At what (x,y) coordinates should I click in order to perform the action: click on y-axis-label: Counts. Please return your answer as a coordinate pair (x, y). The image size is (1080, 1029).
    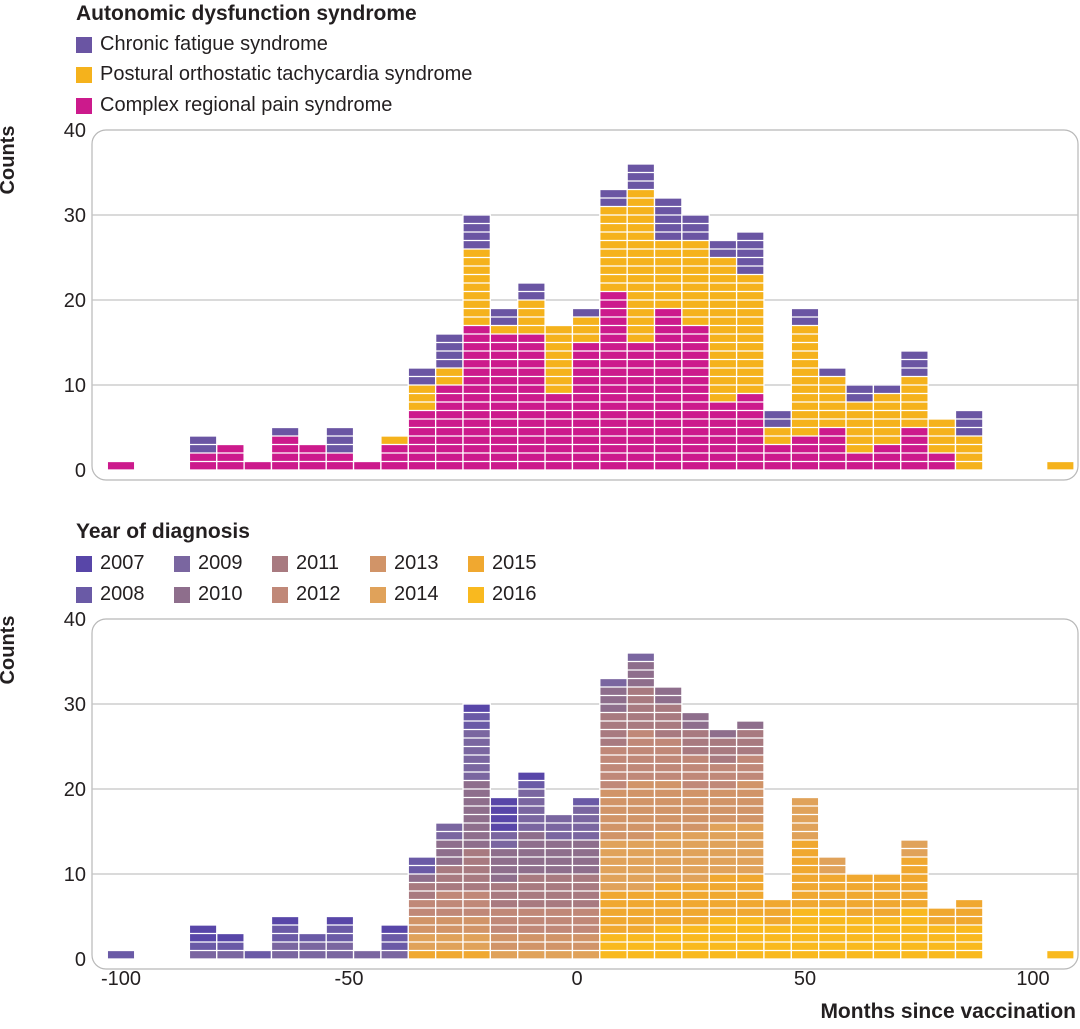
    Looking at the image, I should click on (9, 160).